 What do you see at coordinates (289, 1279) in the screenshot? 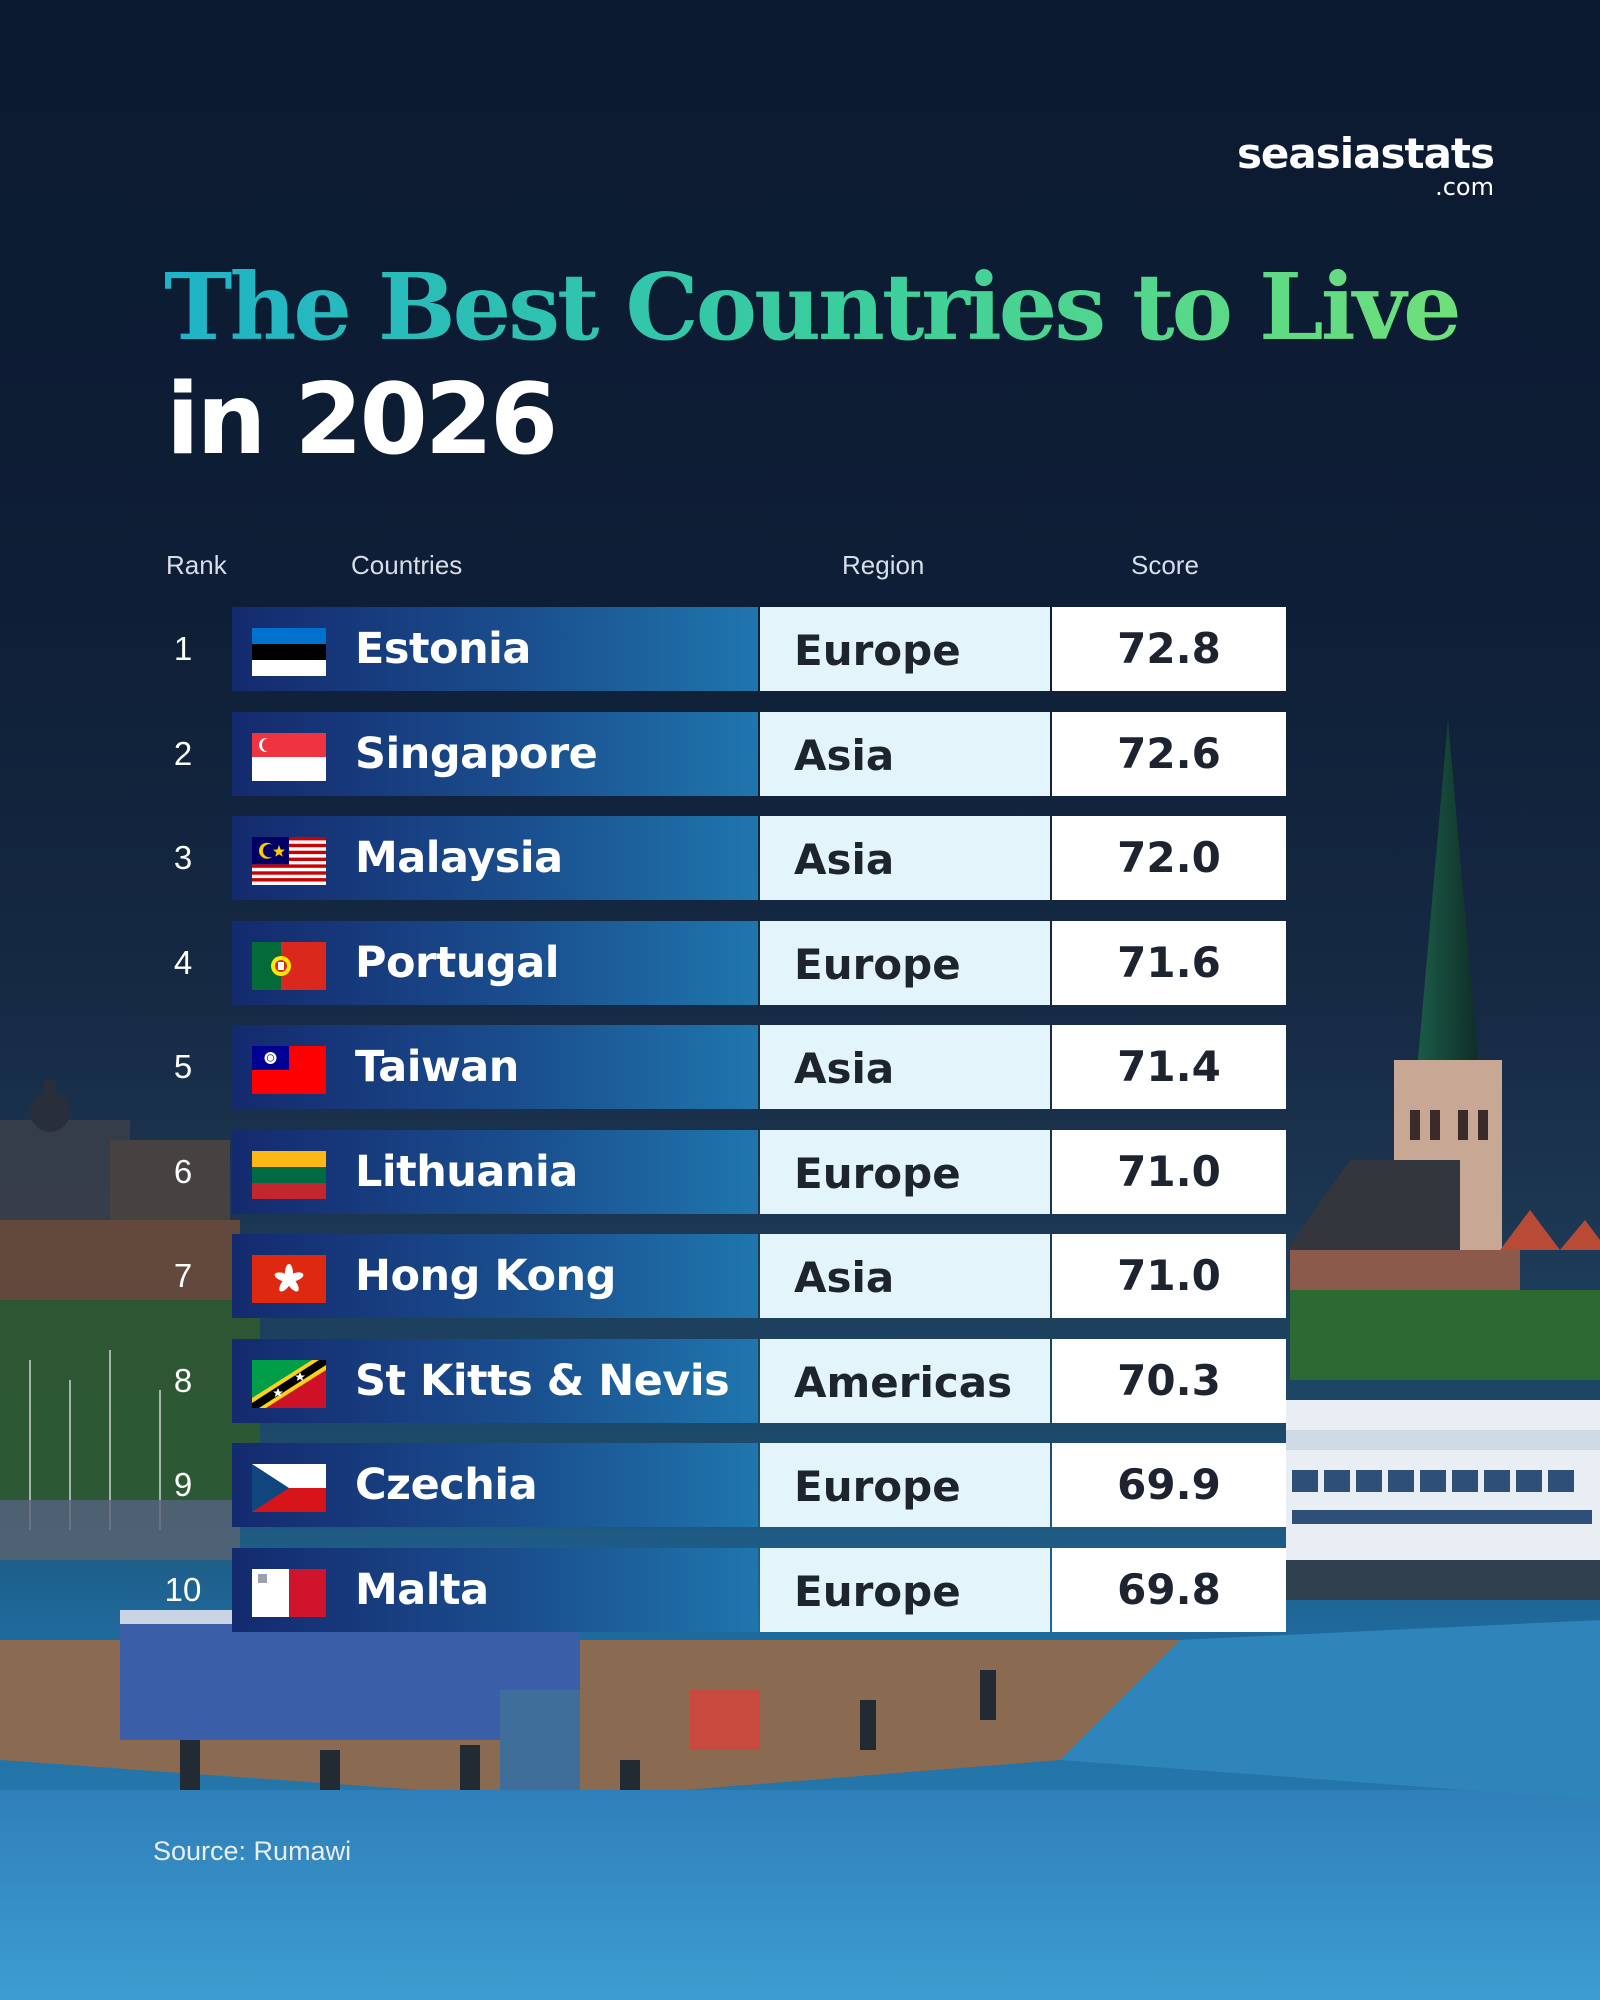
I see `hong-kong-flag-icon` at bounding box center [289, 1279].